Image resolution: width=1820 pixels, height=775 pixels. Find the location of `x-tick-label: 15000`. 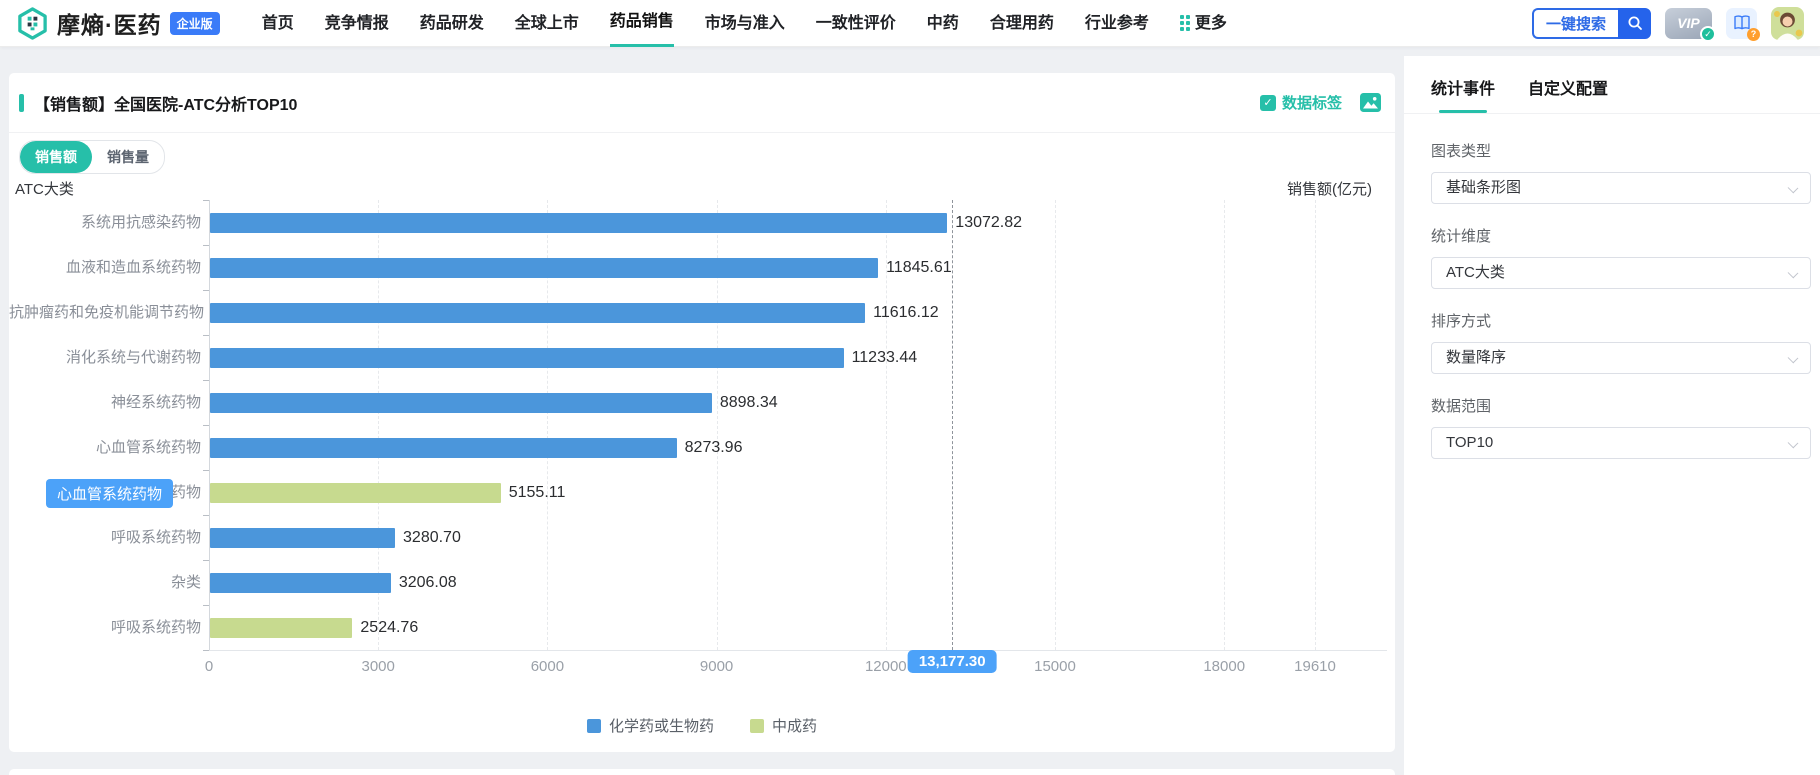

x-tick-label: 15000 is located at coordinates (1055, 666).